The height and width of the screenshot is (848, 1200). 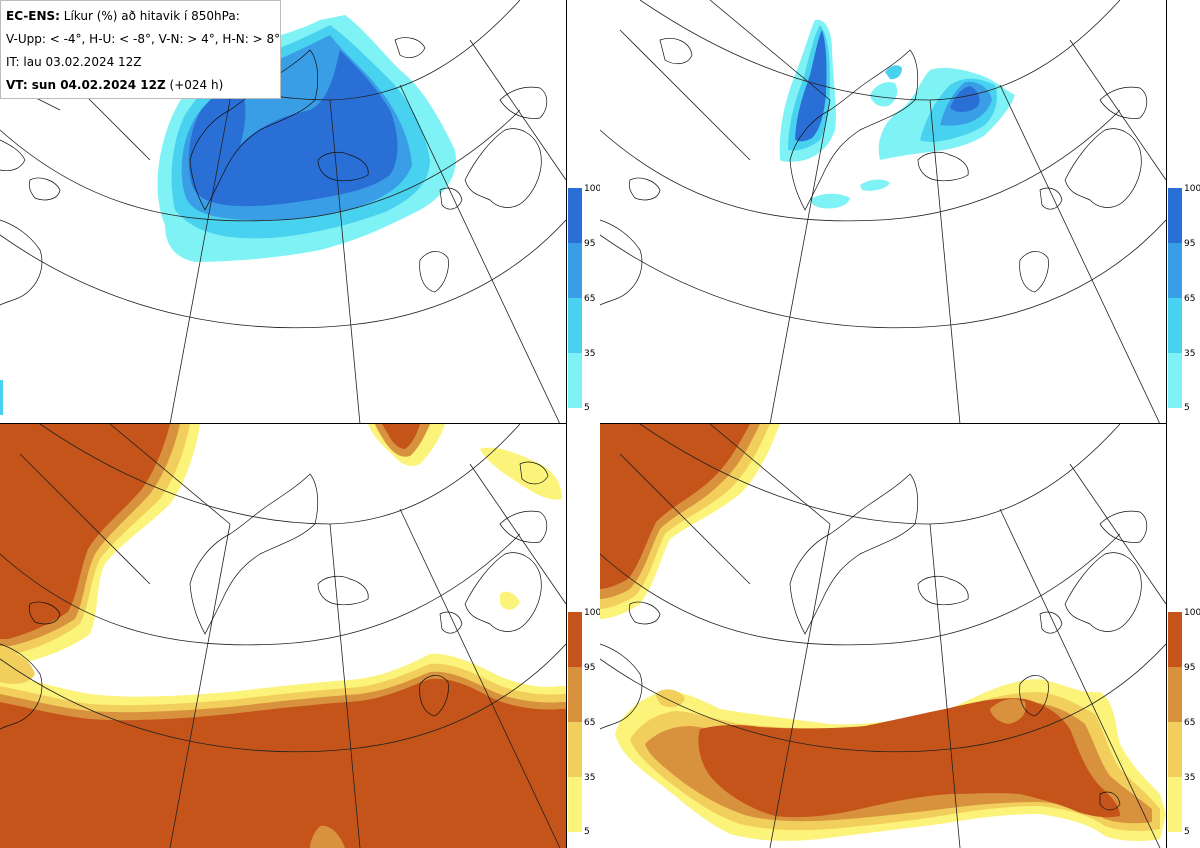 I want to click on info-line-valid-time: VT: sun 04.02.2024 12Z (+024 h), so click(x=140, y=86).